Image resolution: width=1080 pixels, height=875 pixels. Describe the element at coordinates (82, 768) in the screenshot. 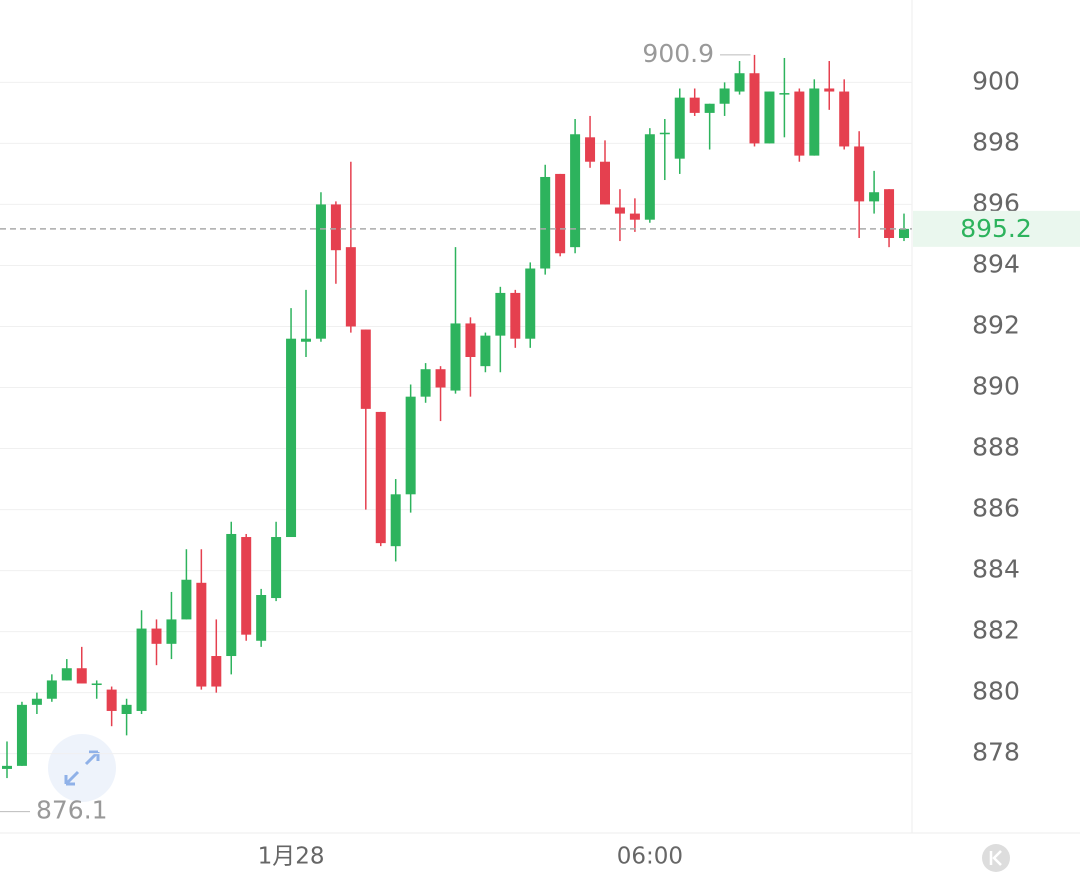

I see `expand-button` at that location.